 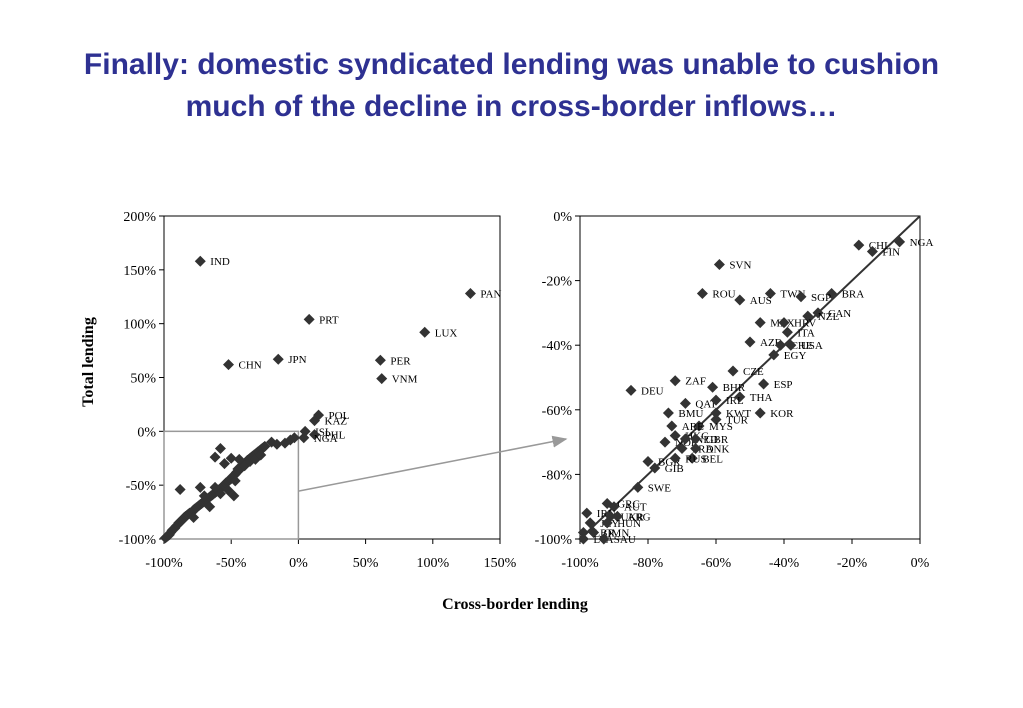 What do you see at coordinates (617, 534) in the screenshot?
I see `point-label-omn: OMN` at bounding box center [617, 534].